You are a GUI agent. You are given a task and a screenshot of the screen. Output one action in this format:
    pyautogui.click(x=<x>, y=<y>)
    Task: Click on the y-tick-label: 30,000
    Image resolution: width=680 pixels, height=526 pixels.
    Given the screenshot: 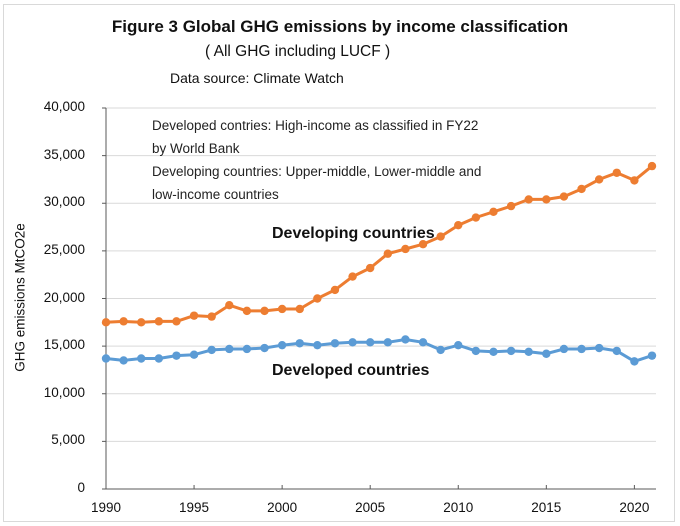 What is the action you would take?
    pyautogui.click(x=64, y=202)
    